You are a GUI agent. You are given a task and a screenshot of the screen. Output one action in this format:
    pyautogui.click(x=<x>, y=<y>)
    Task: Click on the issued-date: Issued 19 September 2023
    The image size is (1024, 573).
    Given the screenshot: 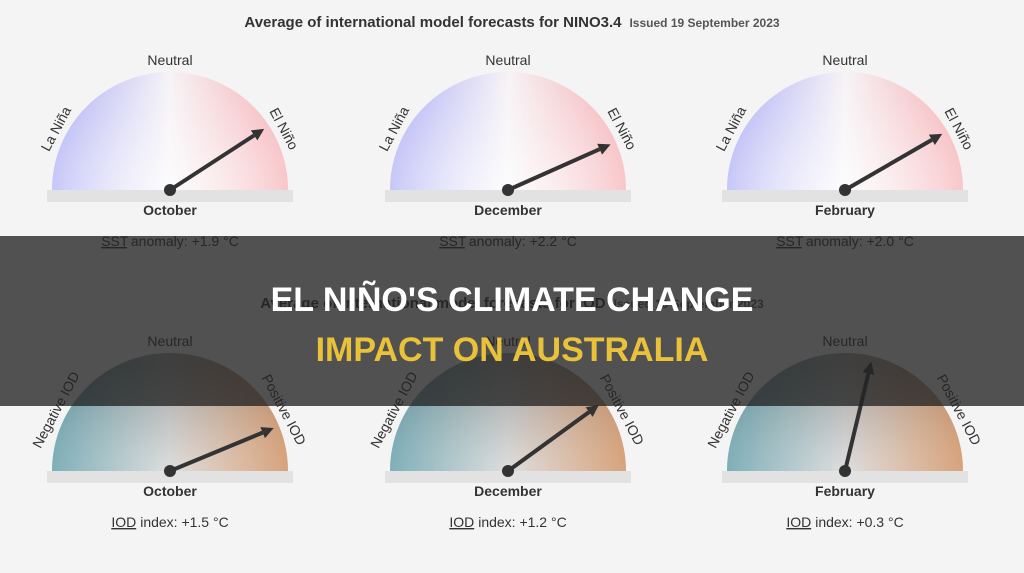 What is the action you would take?
    pyautogui.click(x=704, y=23)
    